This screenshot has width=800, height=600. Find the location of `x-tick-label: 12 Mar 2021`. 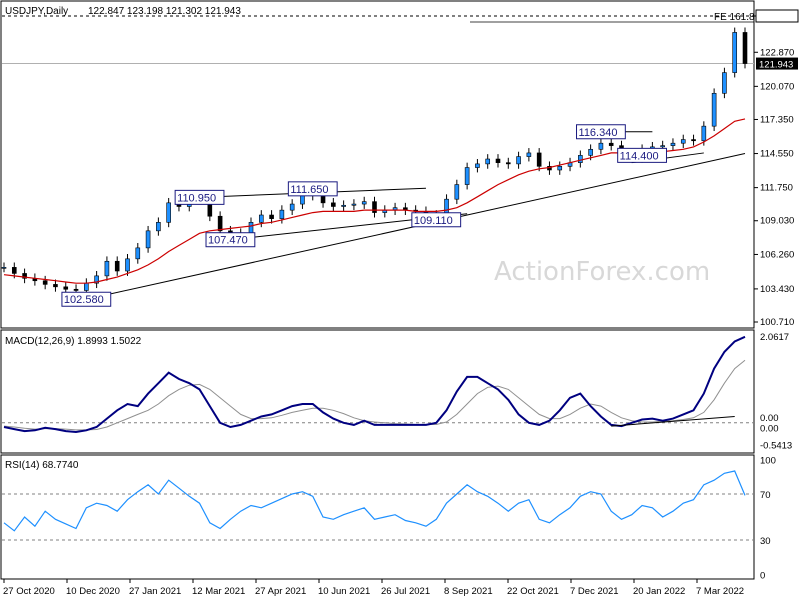

x-tick-label: 12 Mar 2021 is located at coordinates (218, 591).